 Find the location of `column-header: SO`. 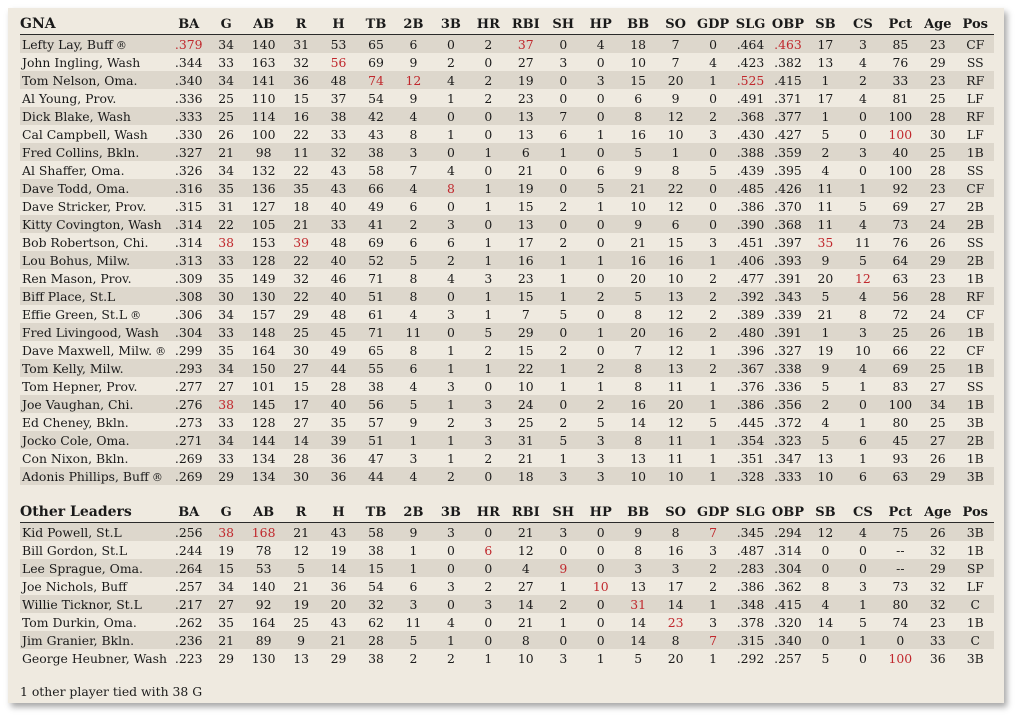

column-header: SO is located at coordinates (675, 24).